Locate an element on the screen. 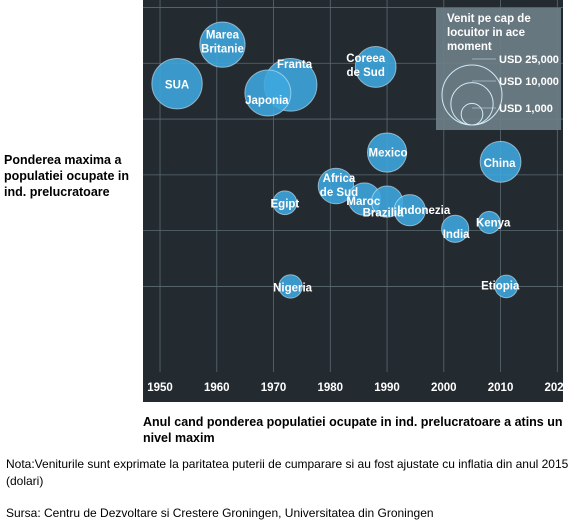  bubble-label: Egipt is located at coordinates (285, 205).